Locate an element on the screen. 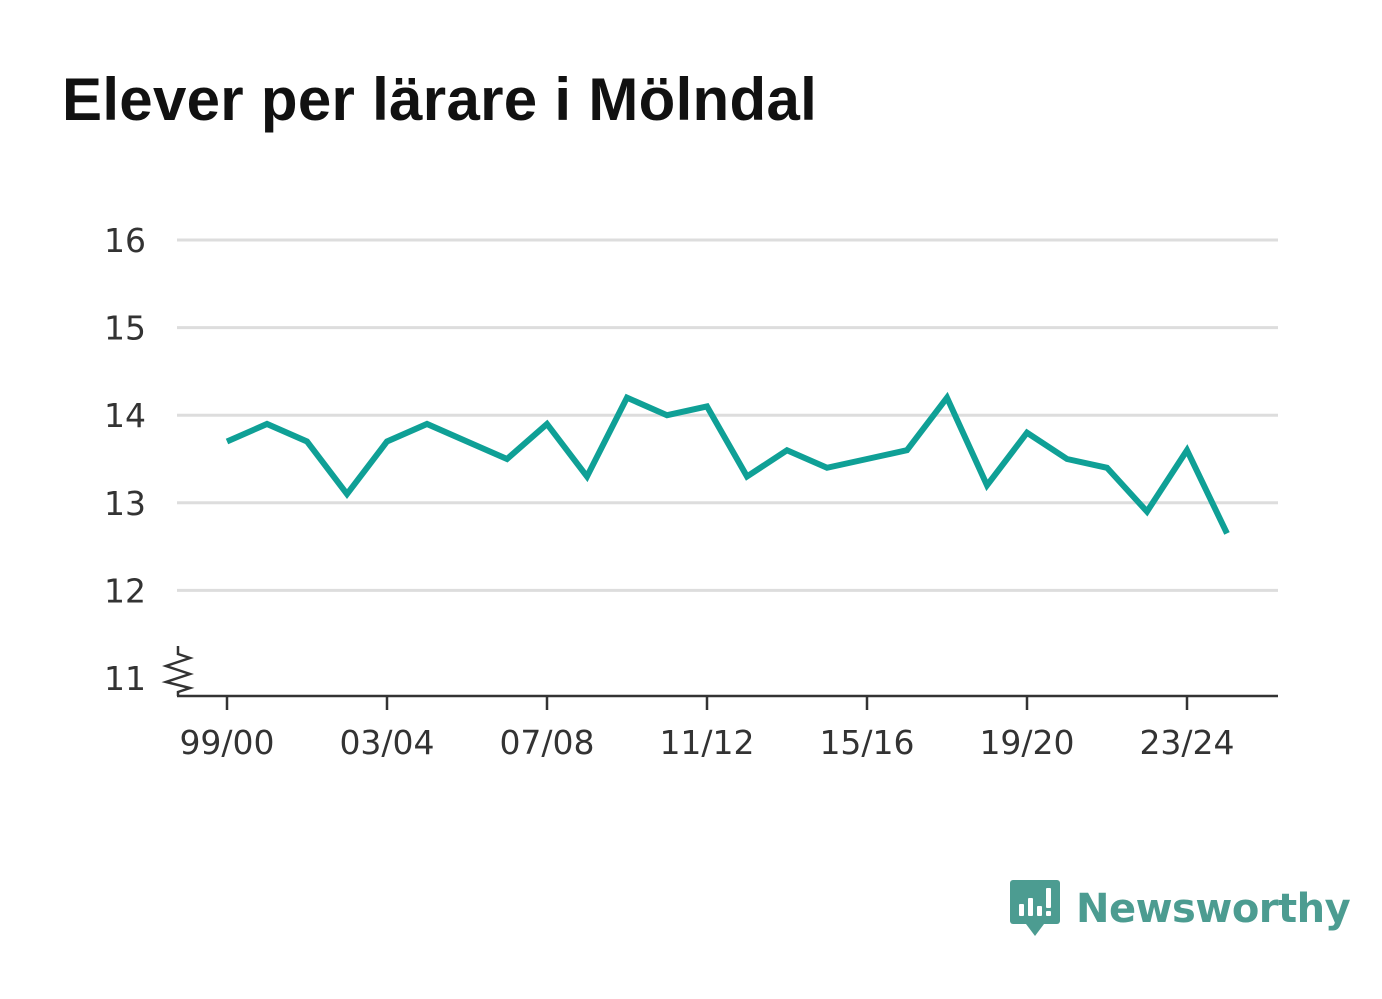 This screenshot has height=999, width=1382. x-tick-label: 11/12 is located at coordinates (706, 742).